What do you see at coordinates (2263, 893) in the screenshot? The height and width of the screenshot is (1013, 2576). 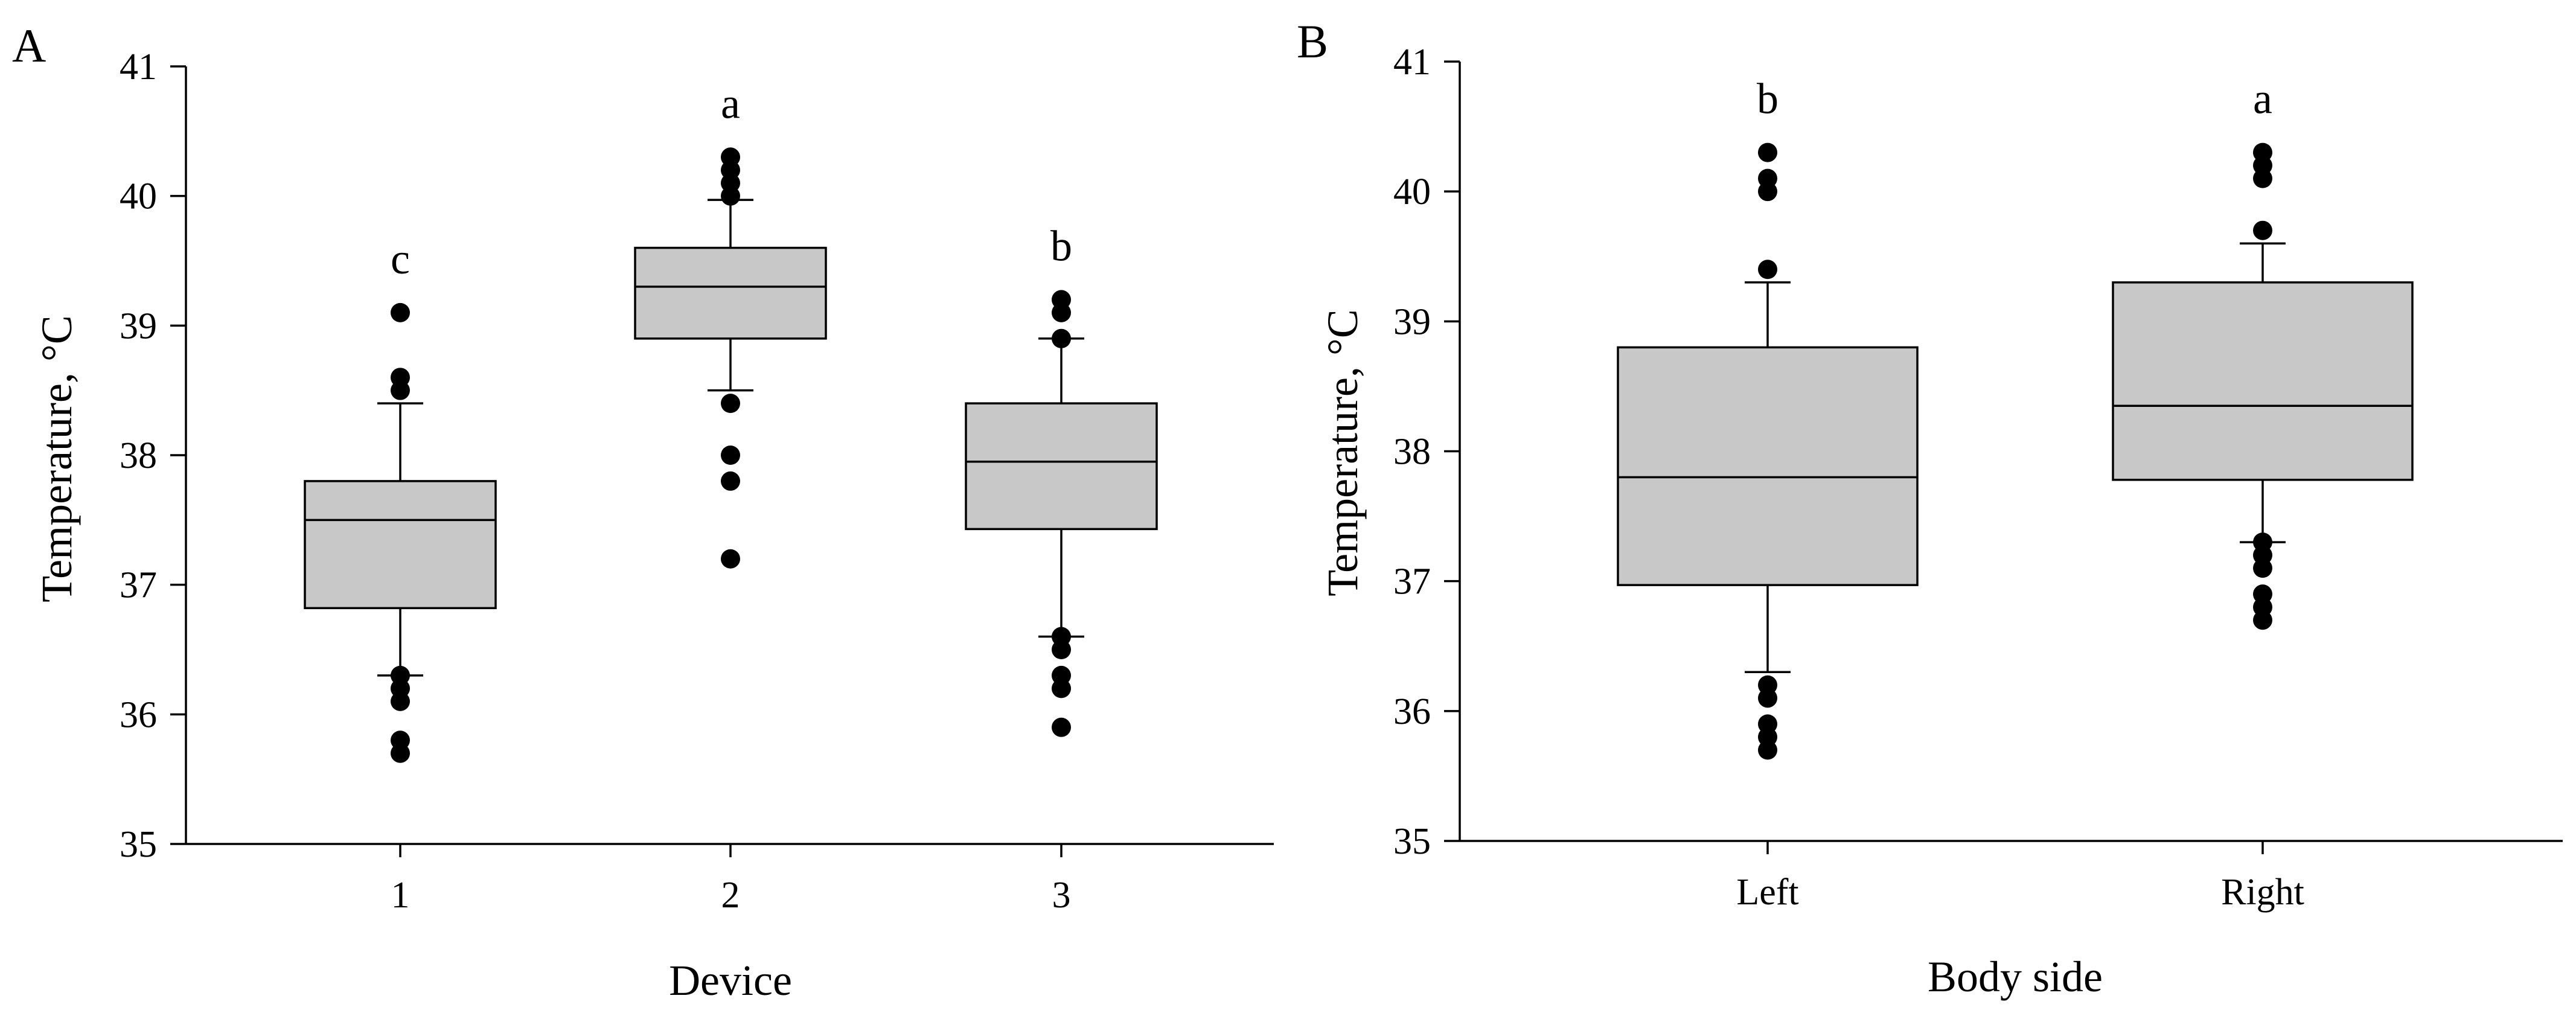 I see `panel-b-x-tick-label: Right` at bounding box center [2263, 893].